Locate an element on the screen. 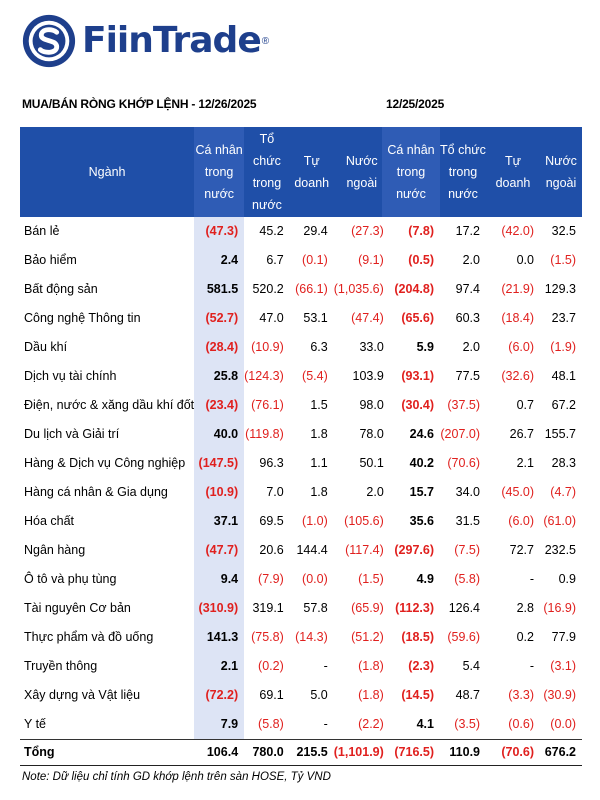  table-row: Công nghệ Thông tin (52.7) 47.0 53.1 (47.4) is located at coordinates (205, 318).